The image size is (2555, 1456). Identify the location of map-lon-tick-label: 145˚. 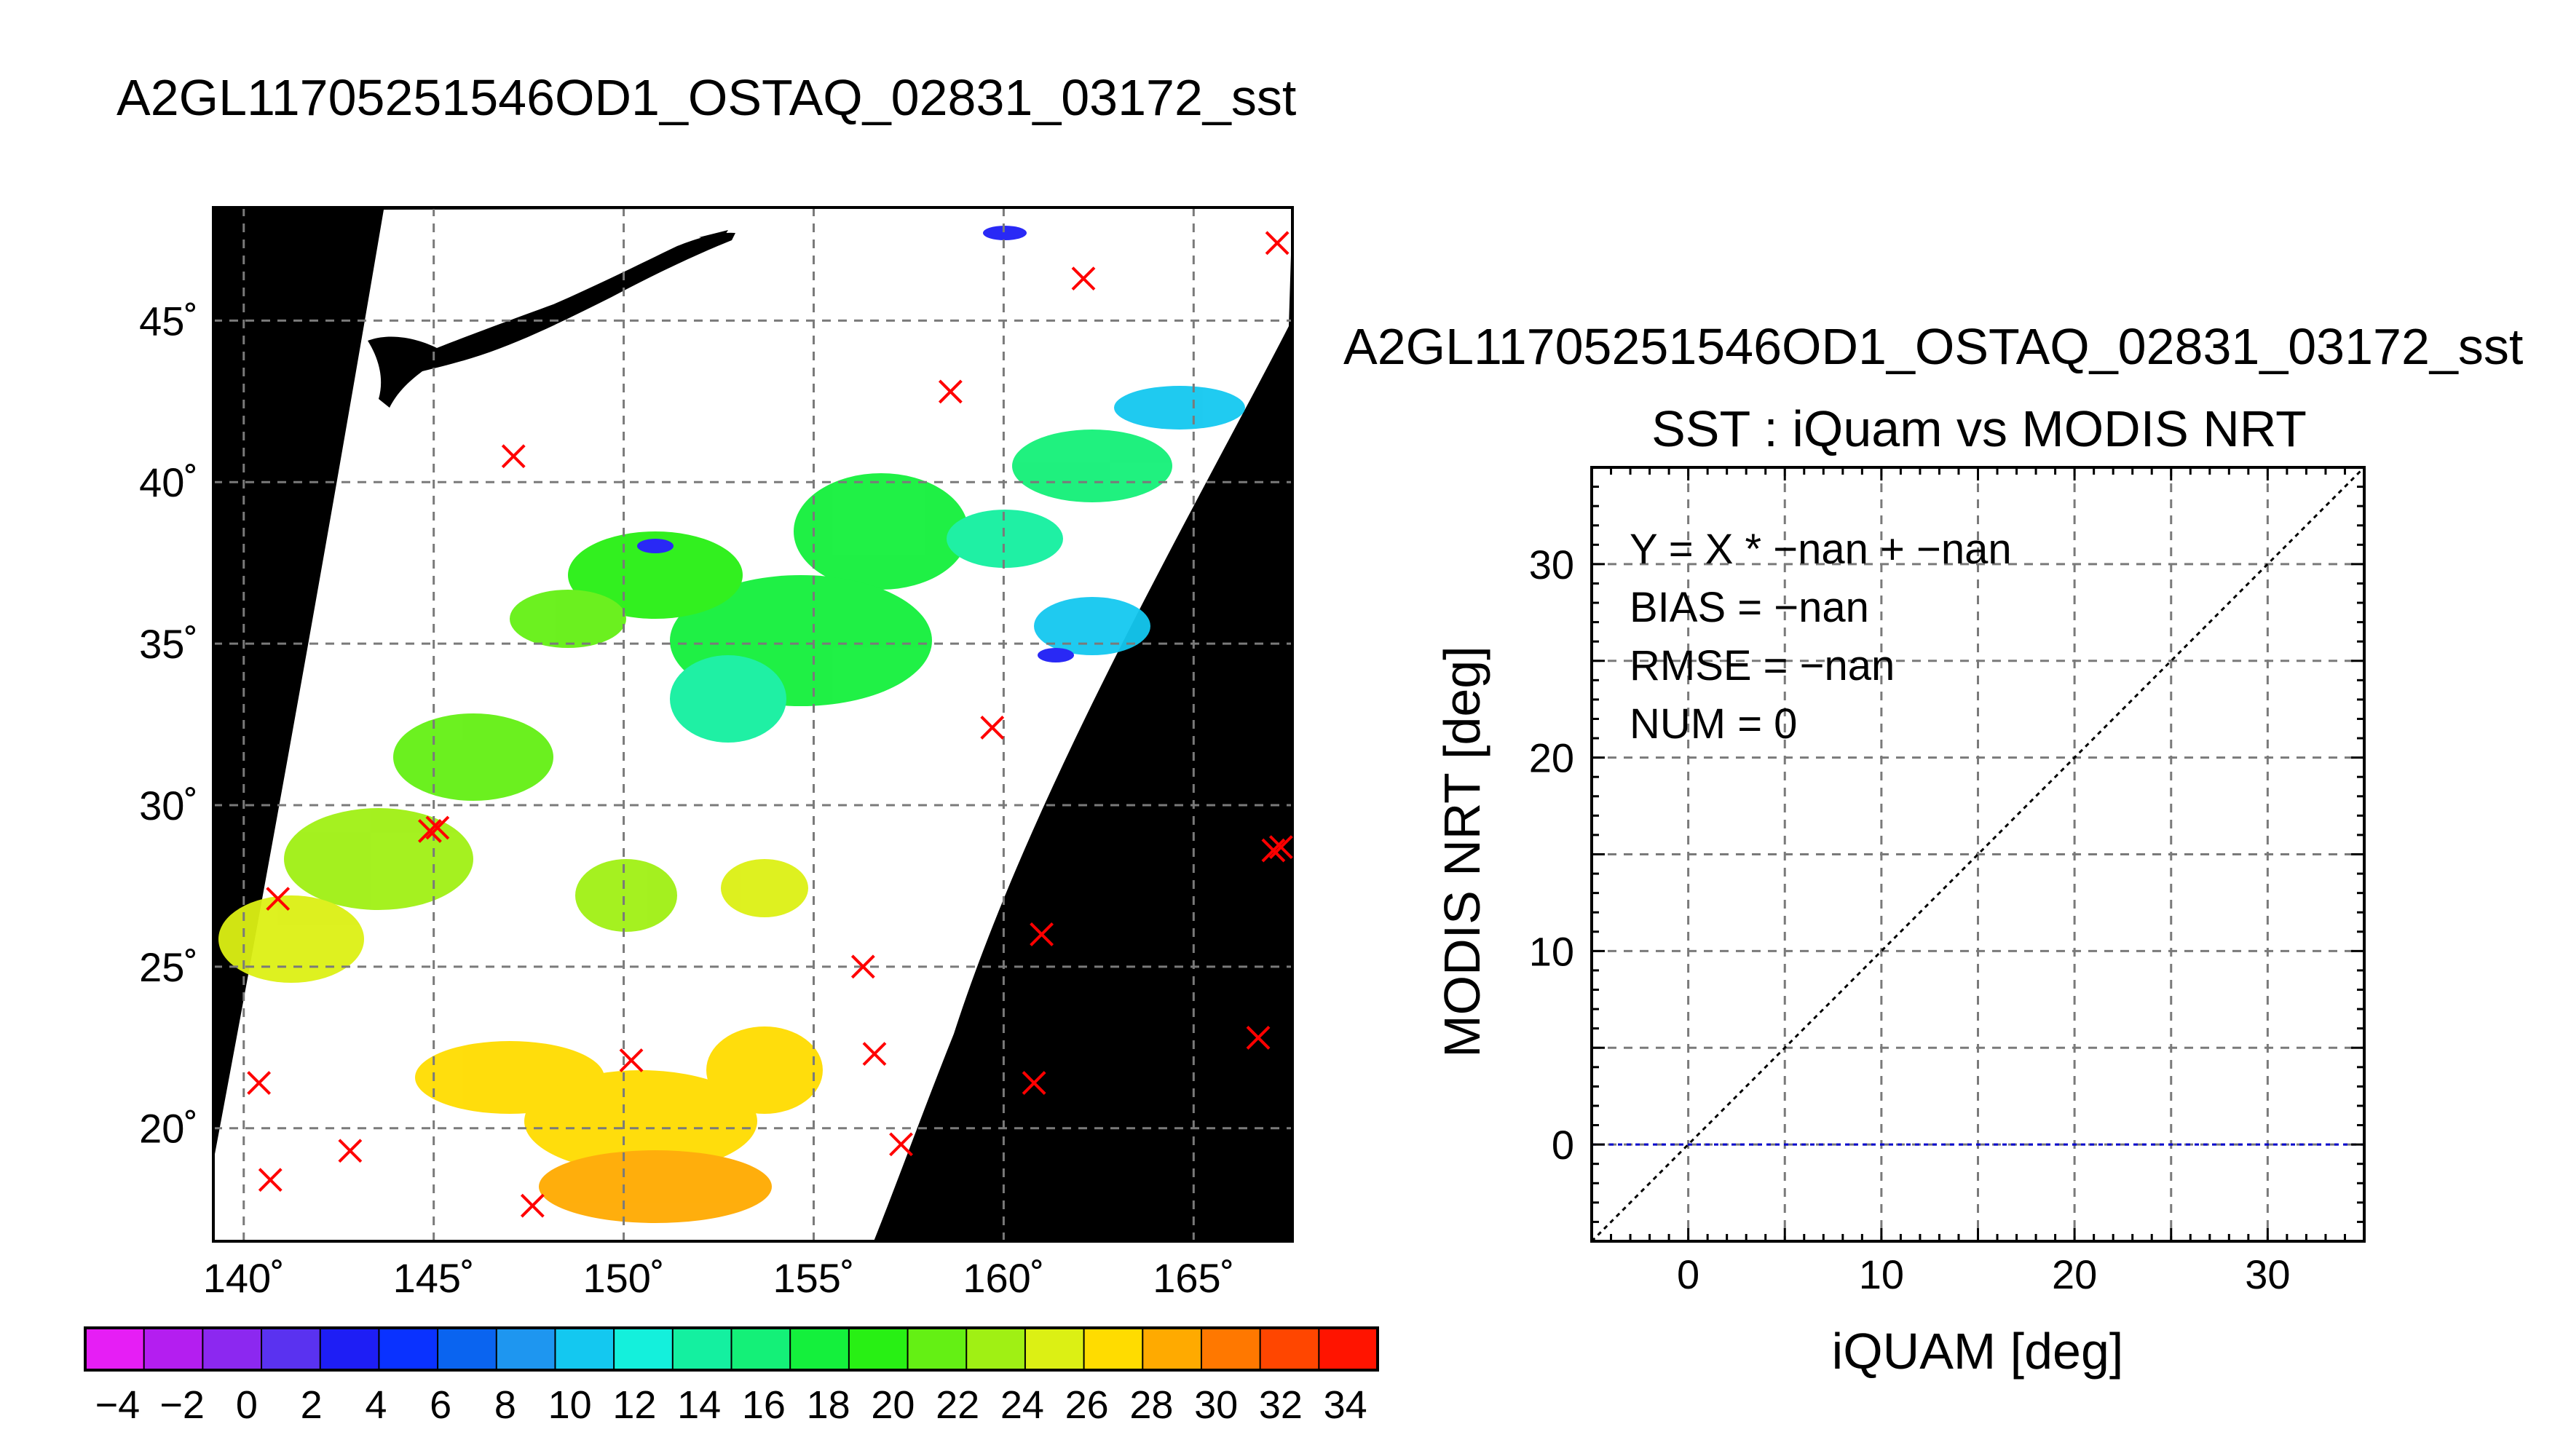
(434, 1278).